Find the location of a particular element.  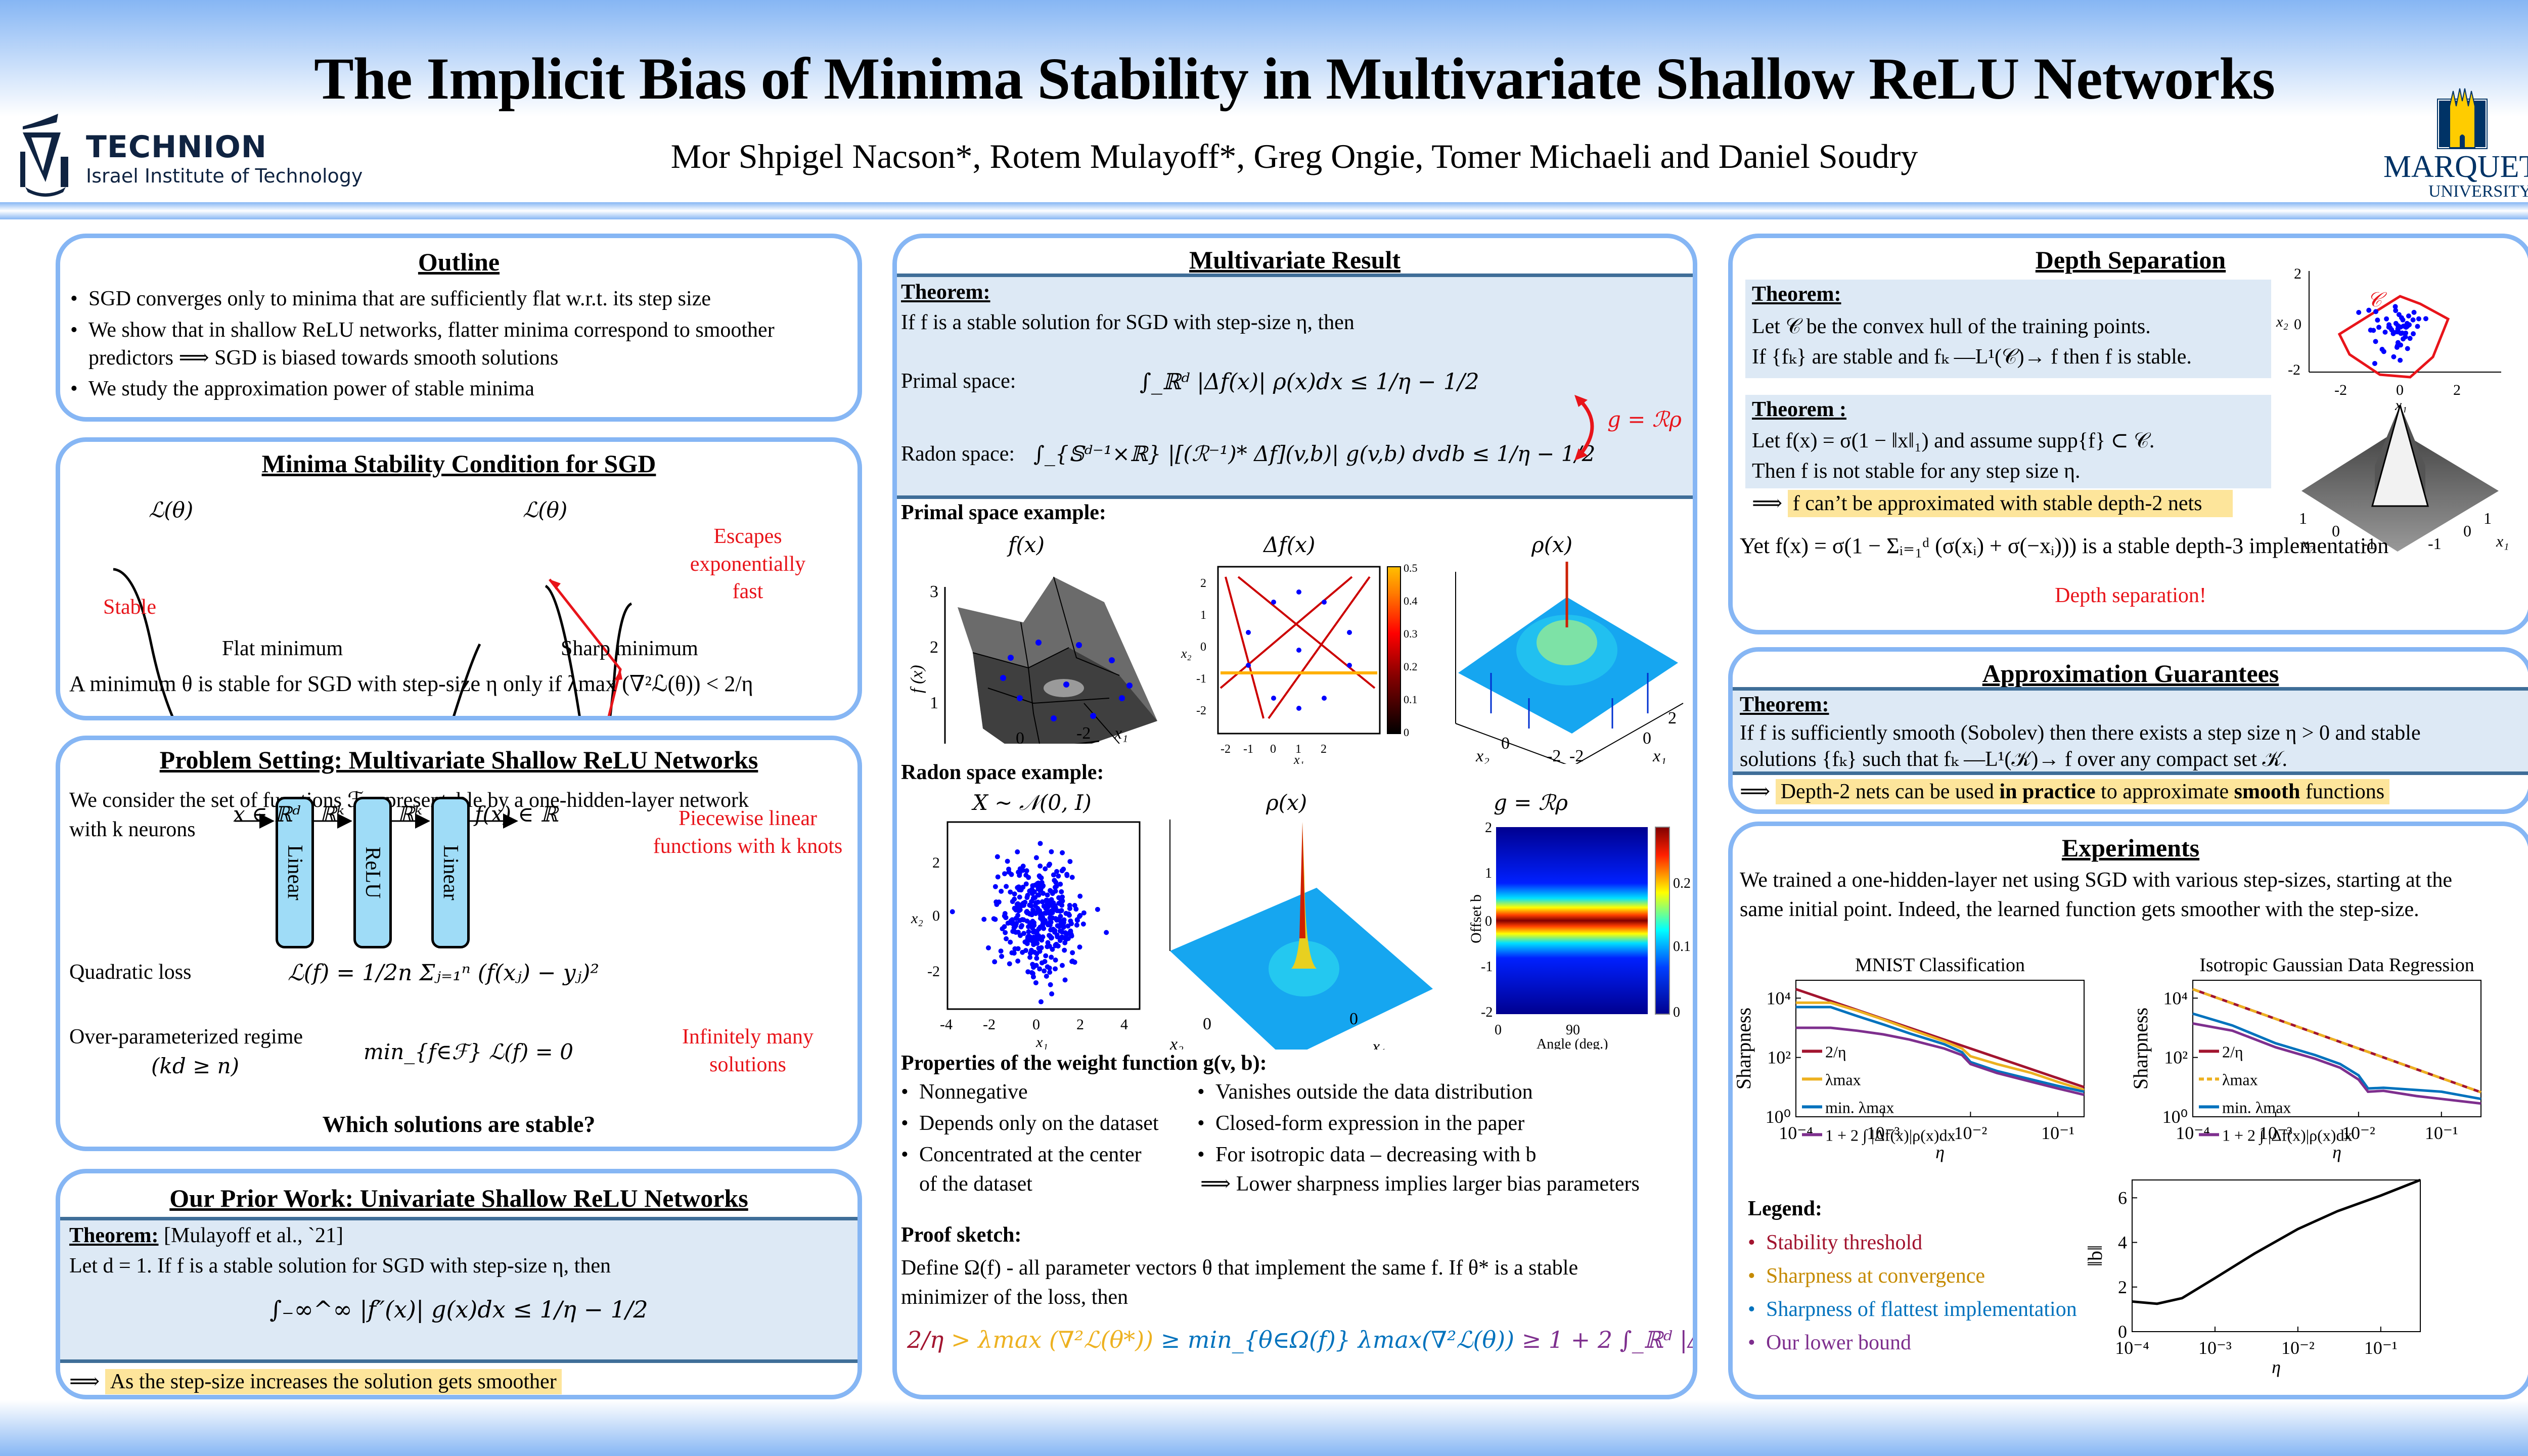

primal-space-label: Primal space: is located at coordinates (959, 381).